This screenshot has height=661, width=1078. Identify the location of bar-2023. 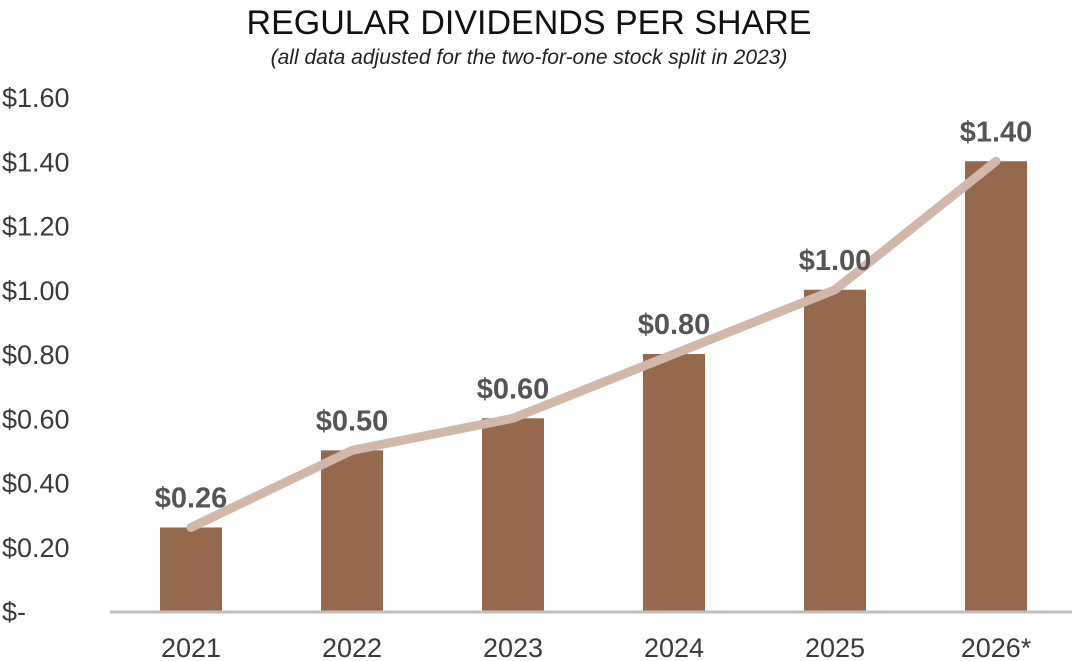
(513, 514).